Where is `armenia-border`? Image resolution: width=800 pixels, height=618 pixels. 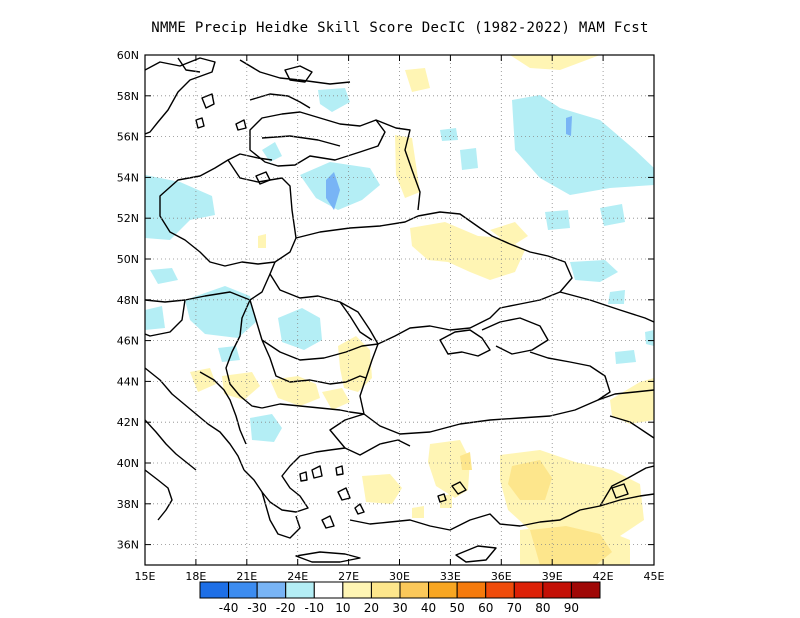 armenia-border is located at coordinates (631, 427).